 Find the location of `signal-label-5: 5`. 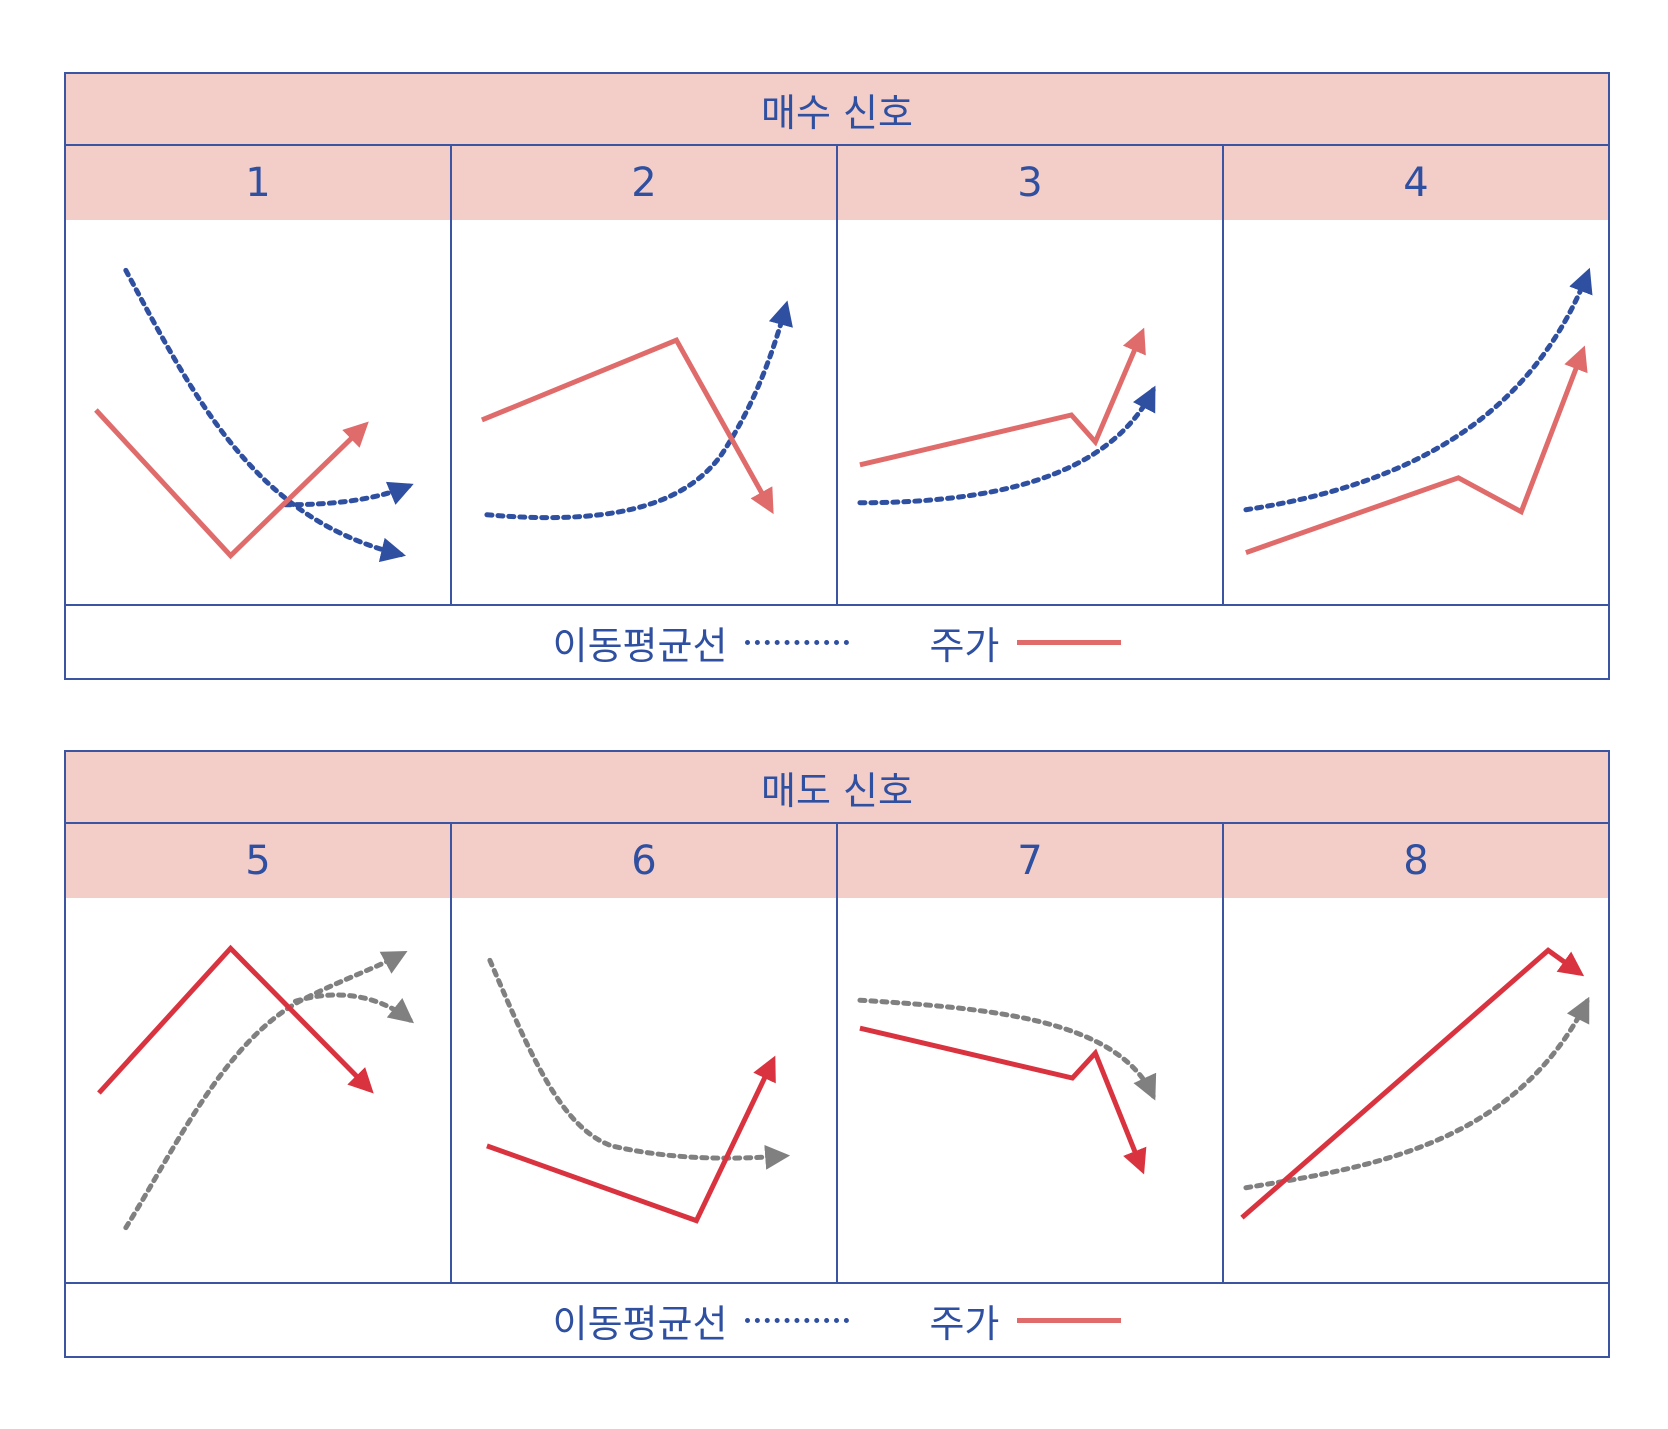

signal-label-5: 5 is located at coordinates (258, 861).